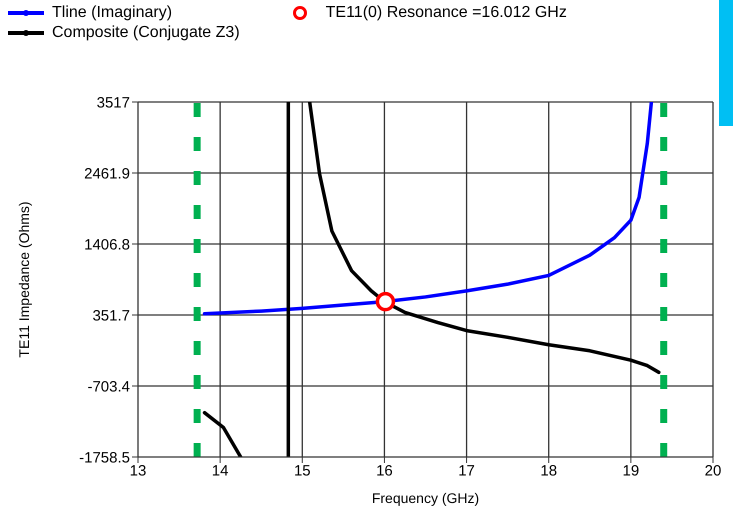 This screenshot has height=521, width=733. Describe the element at coordinates (384, 471) in the screenshot. I see `x-tick-label: 16` at that location.